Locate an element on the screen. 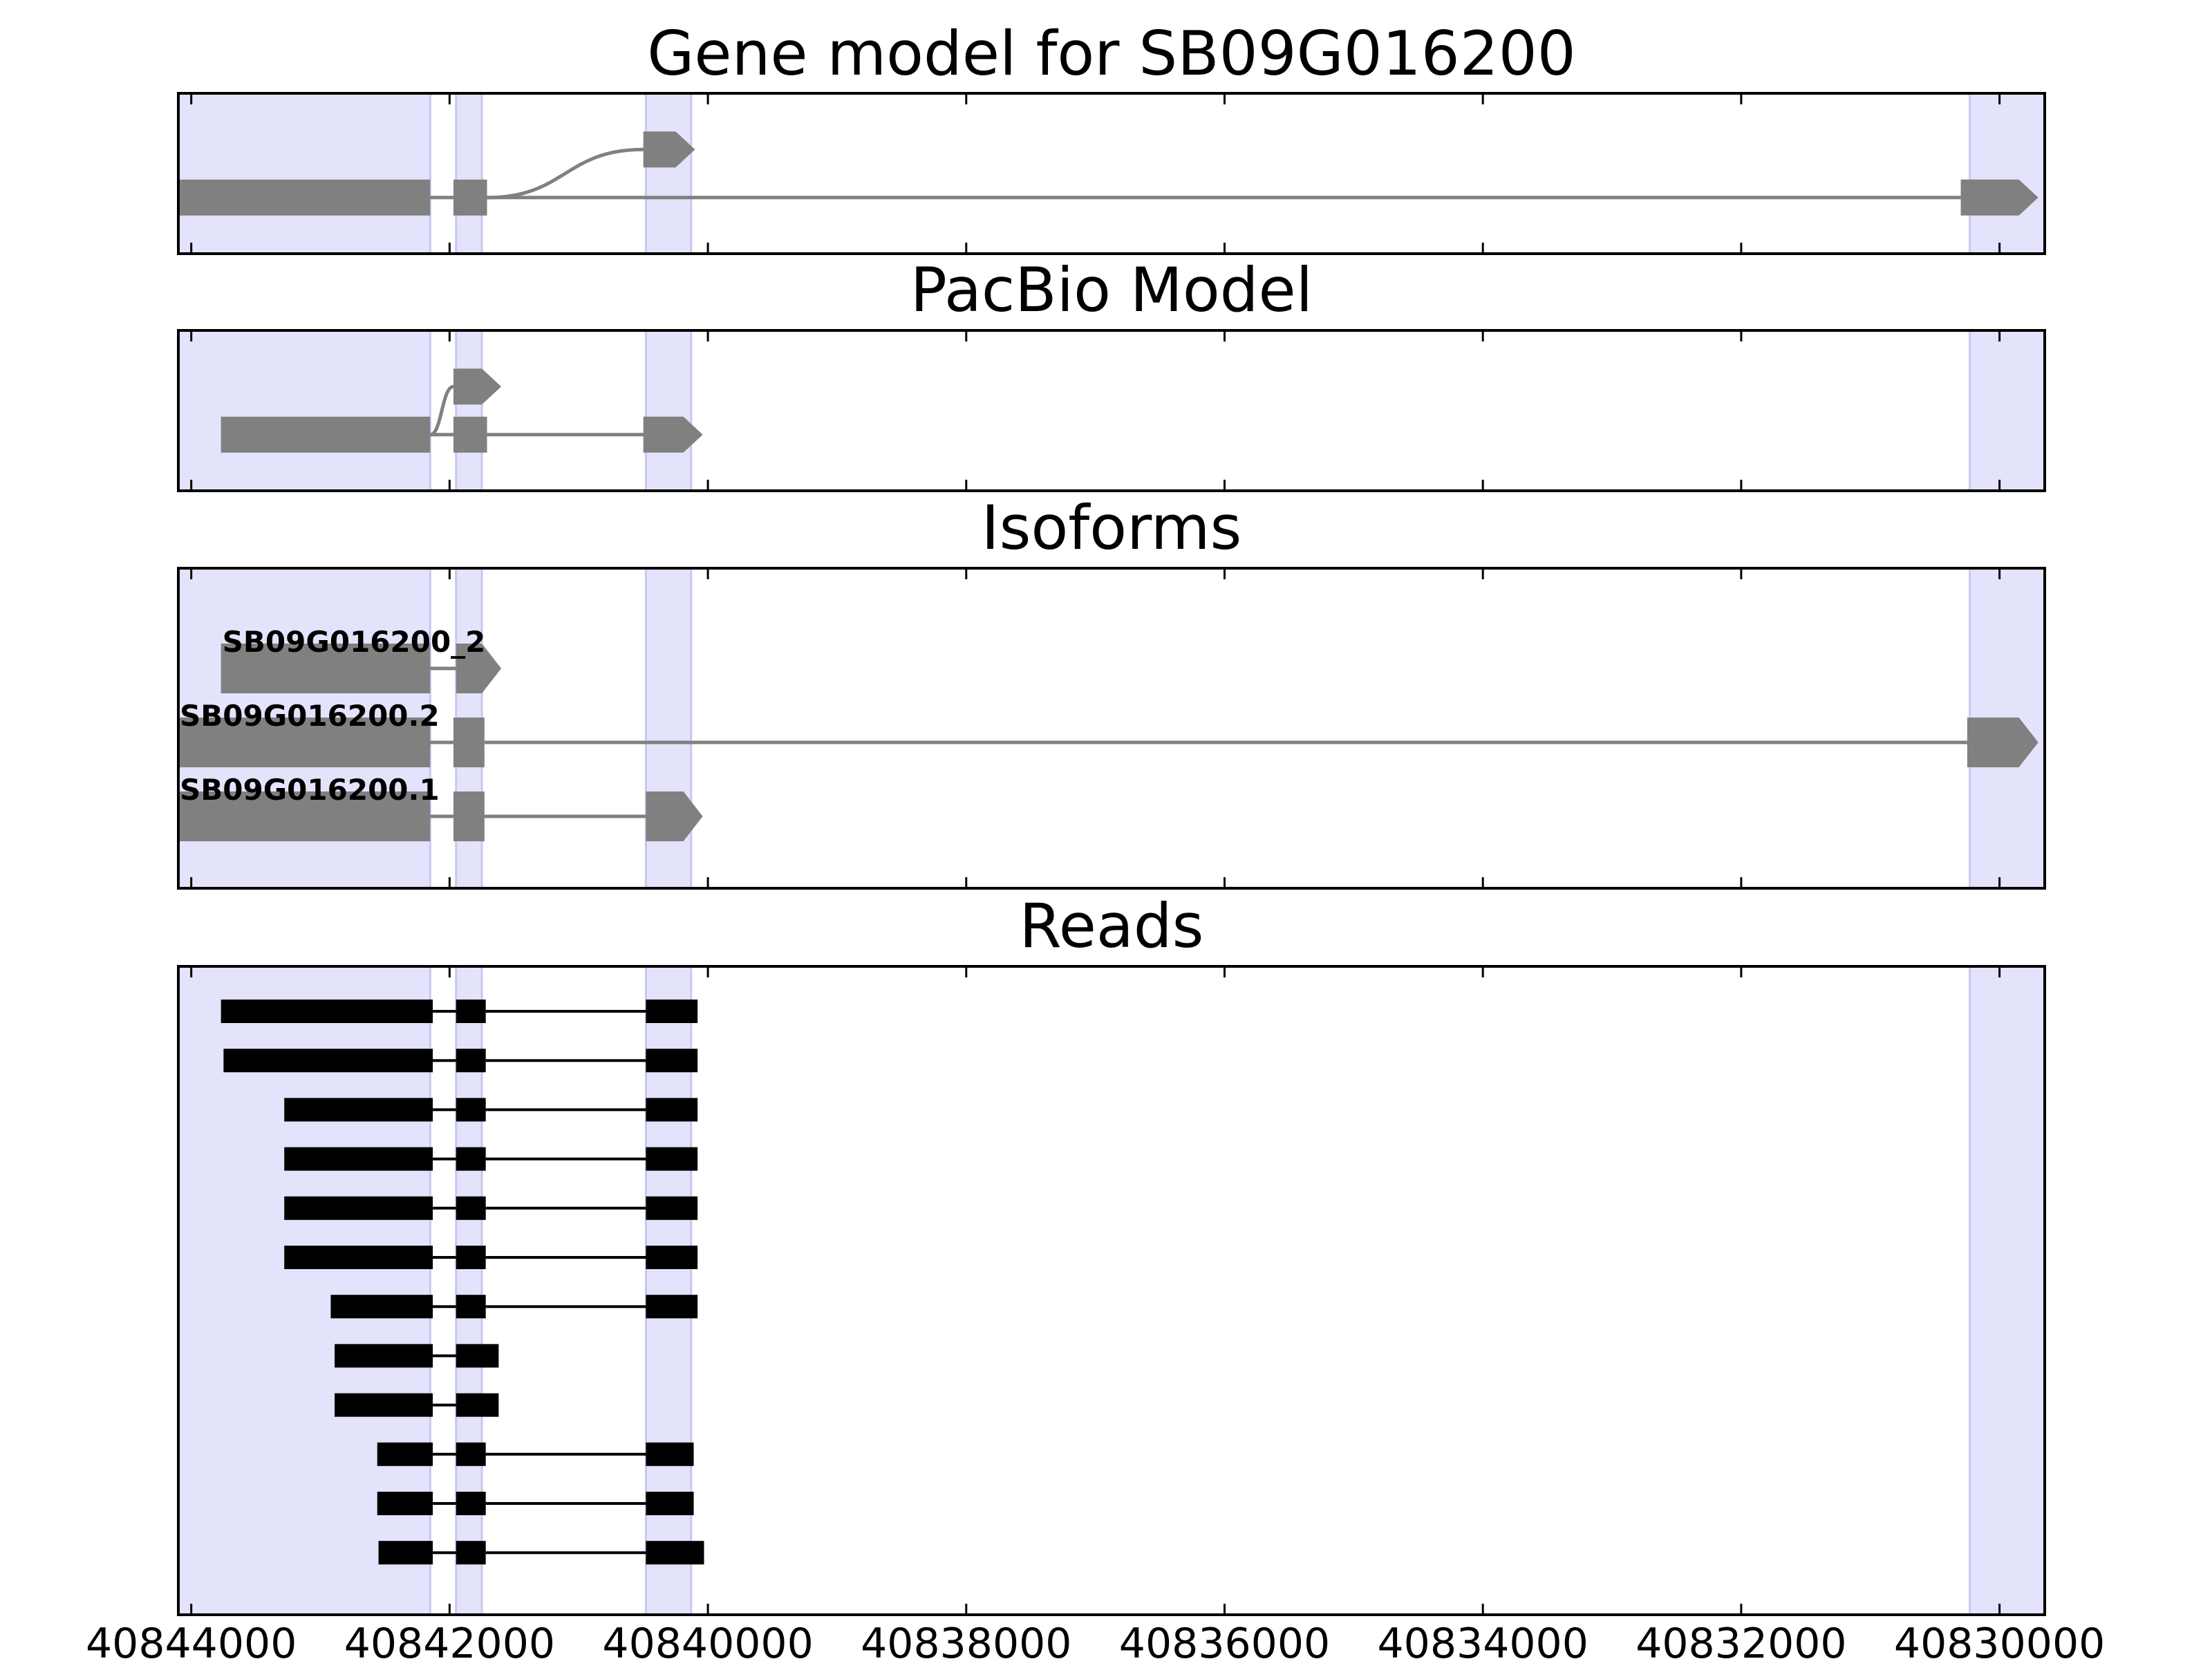  track-panel-2: PacBio Model is located at coordinates (1111, 373).